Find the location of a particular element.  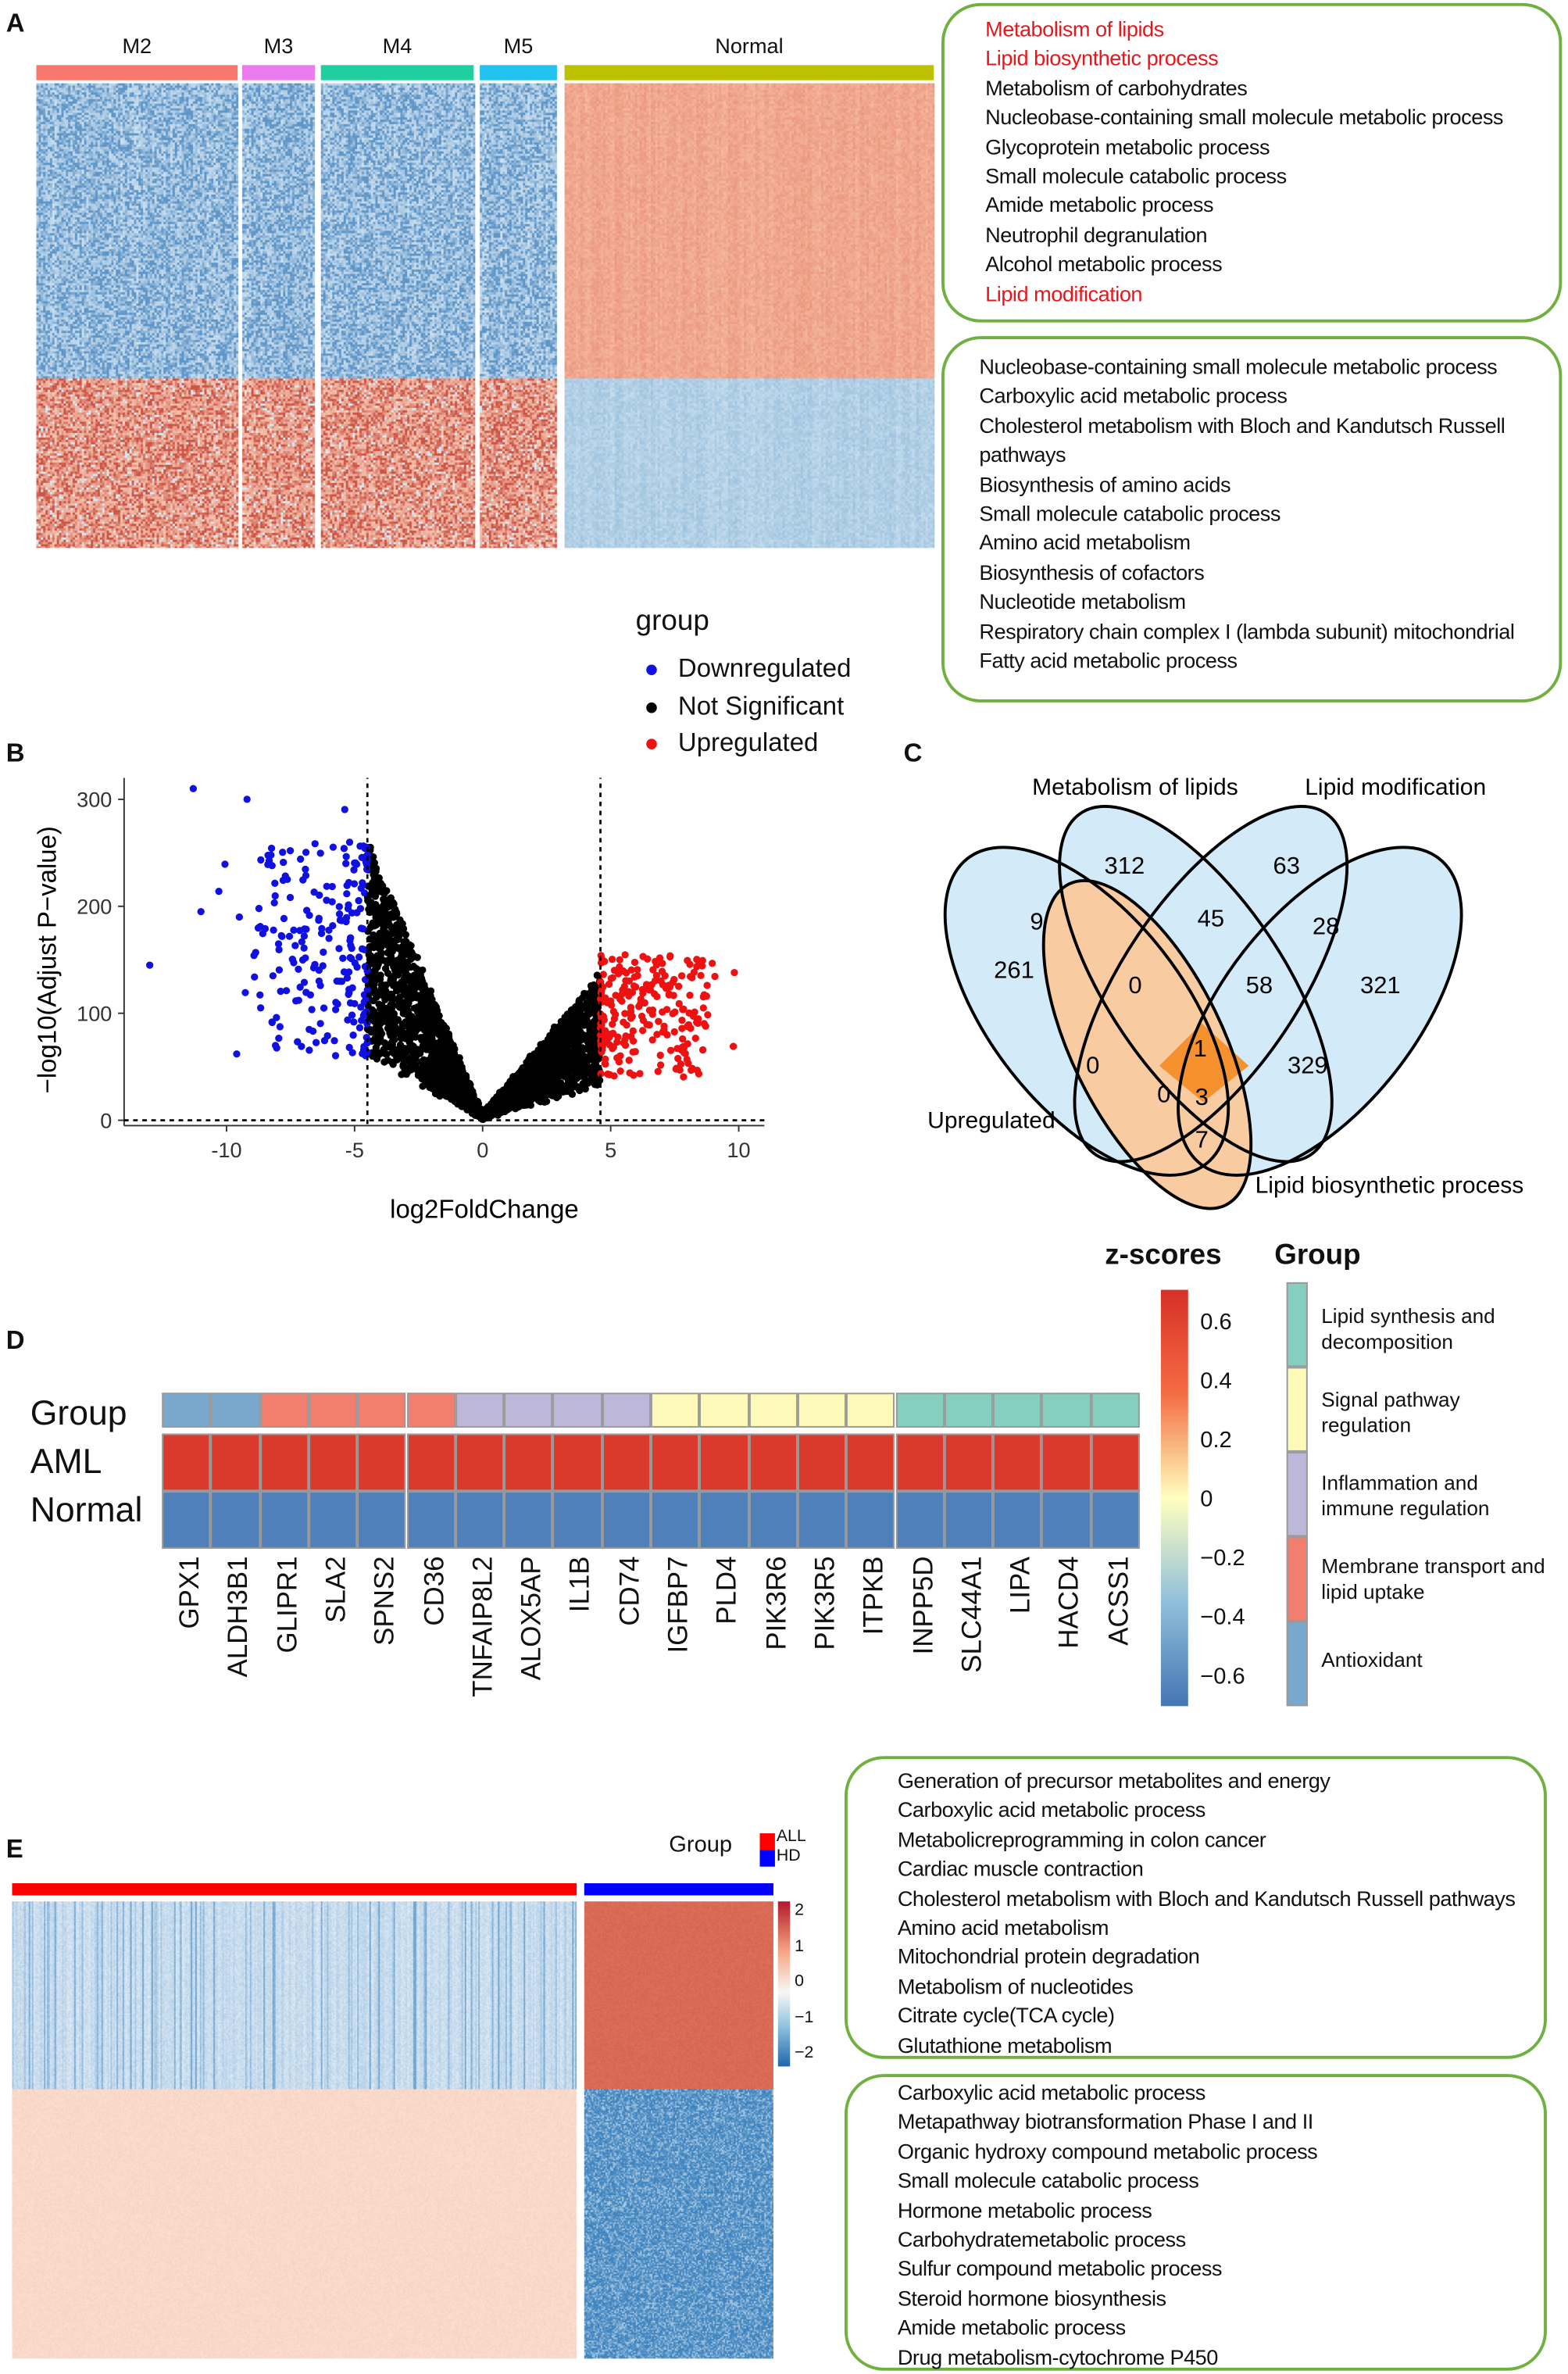

go-term: Metabolism of carbohydrates is located at coordinates (1116, 87).